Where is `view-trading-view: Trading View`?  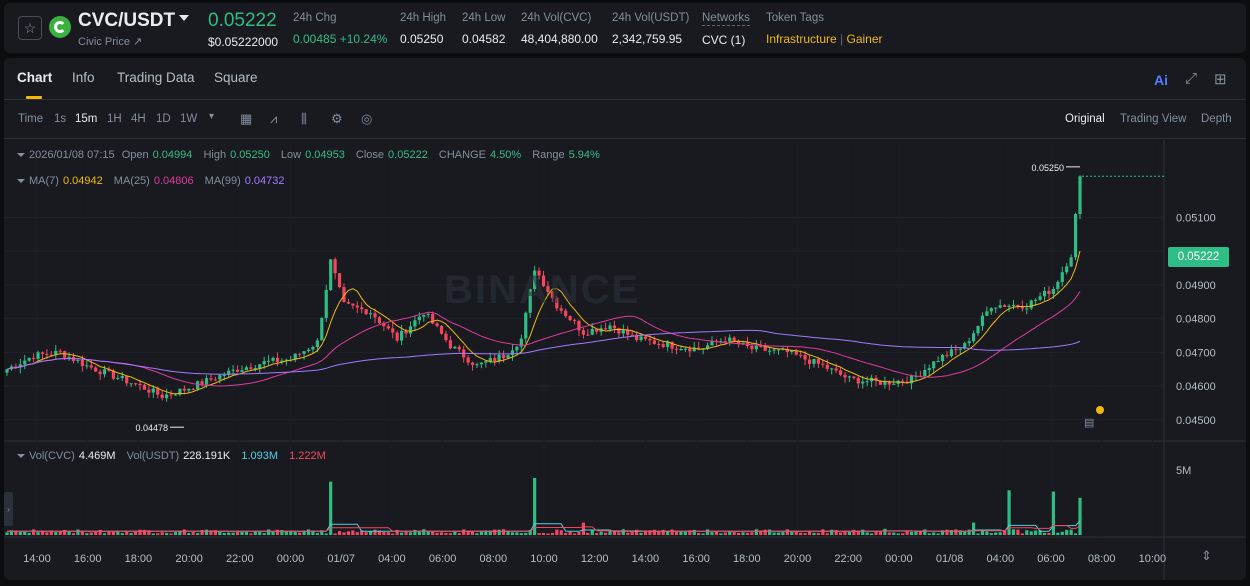
view-trading-view: Trading View is located at coordinates (1153, 119).